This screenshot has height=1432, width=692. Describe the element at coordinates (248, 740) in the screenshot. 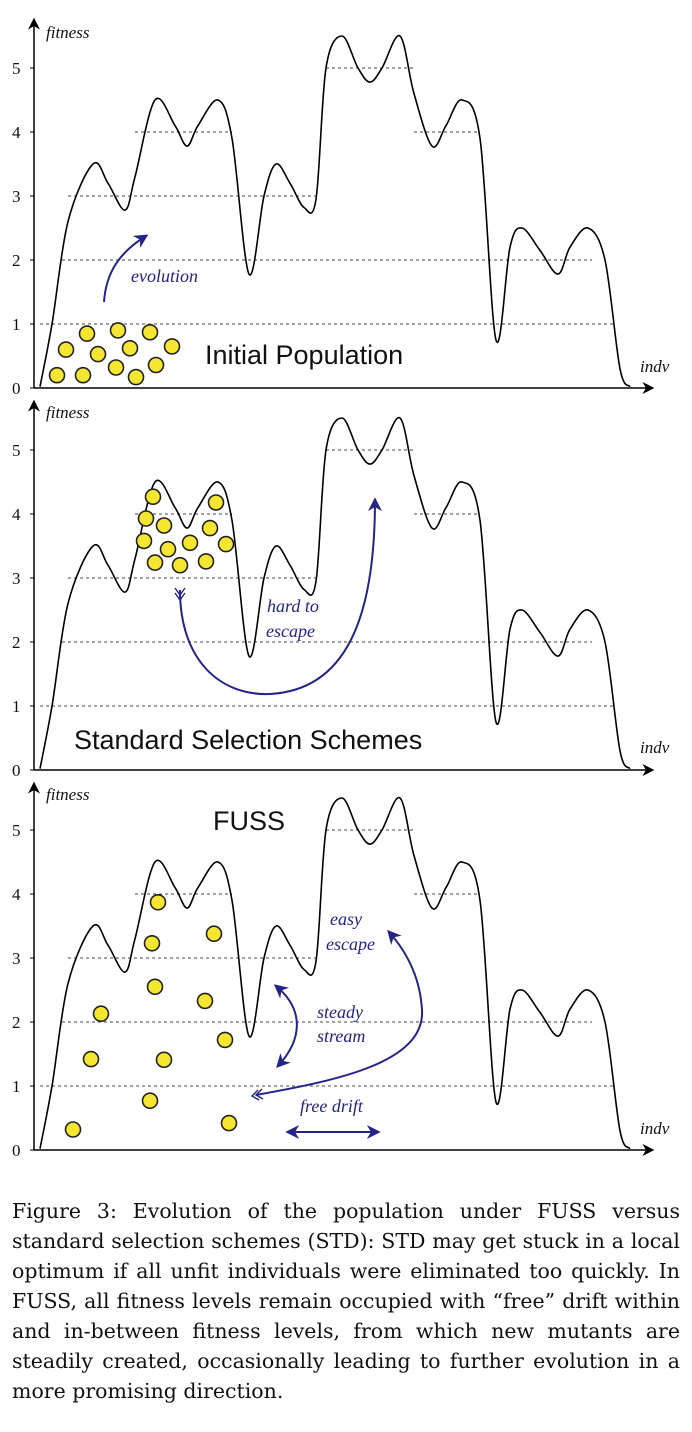

I see `panel-title: Standard Selection Schemes` at that location.